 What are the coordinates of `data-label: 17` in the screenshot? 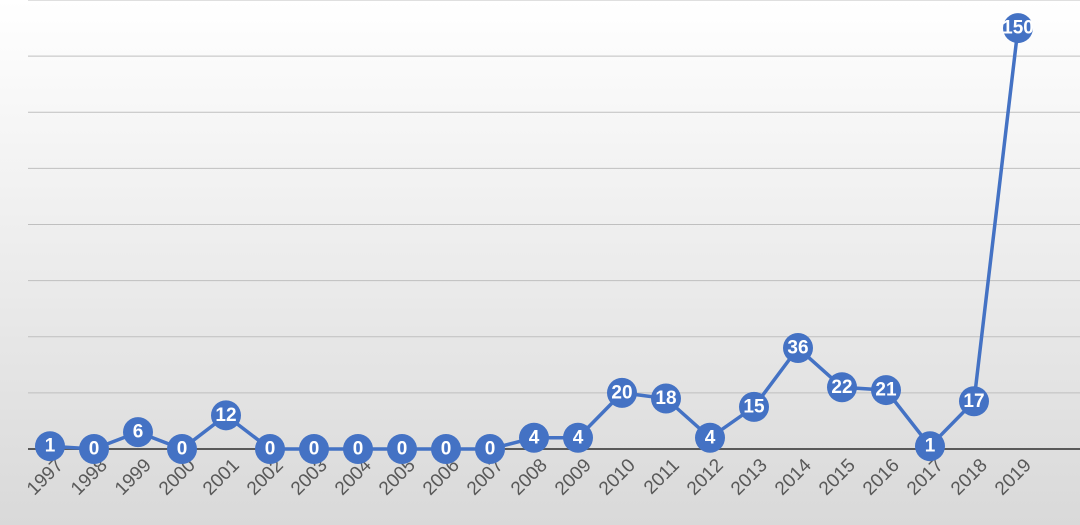 It's located at (973, 401).